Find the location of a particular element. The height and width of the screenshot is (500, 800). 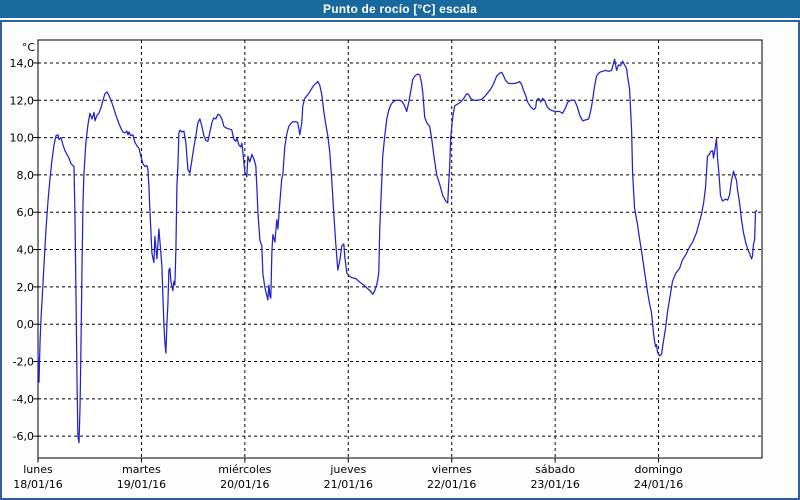

y-tick-label: -4,0 is located at coordinates (23, 399).